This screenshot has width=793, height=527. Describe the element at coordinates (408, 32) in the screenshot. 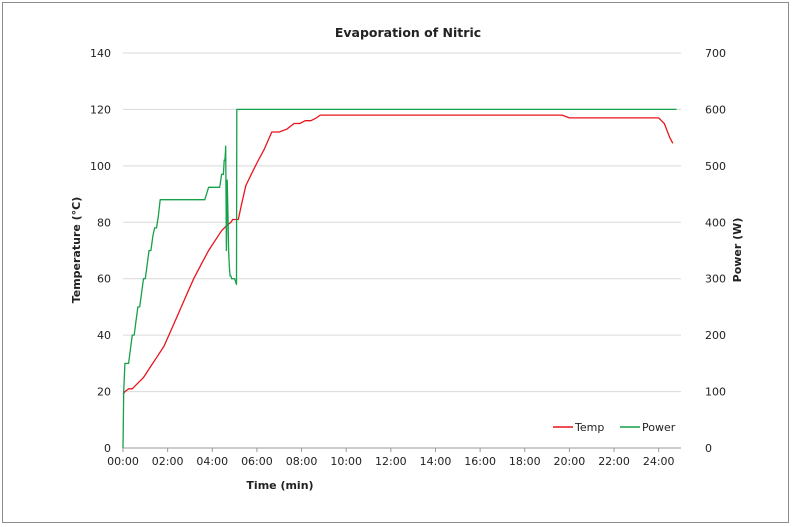

I see `chart-title: Evaporation of Nitric` at that location.